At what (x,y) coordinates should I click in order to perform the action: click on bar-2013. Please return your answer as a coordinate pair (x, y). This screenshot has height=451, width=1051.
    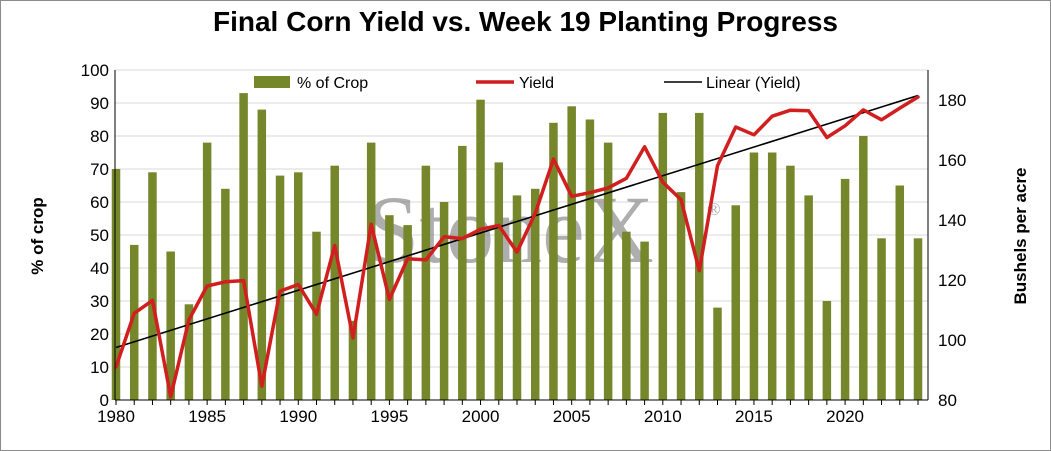
    Looking at the image, I should click on (717, 353).